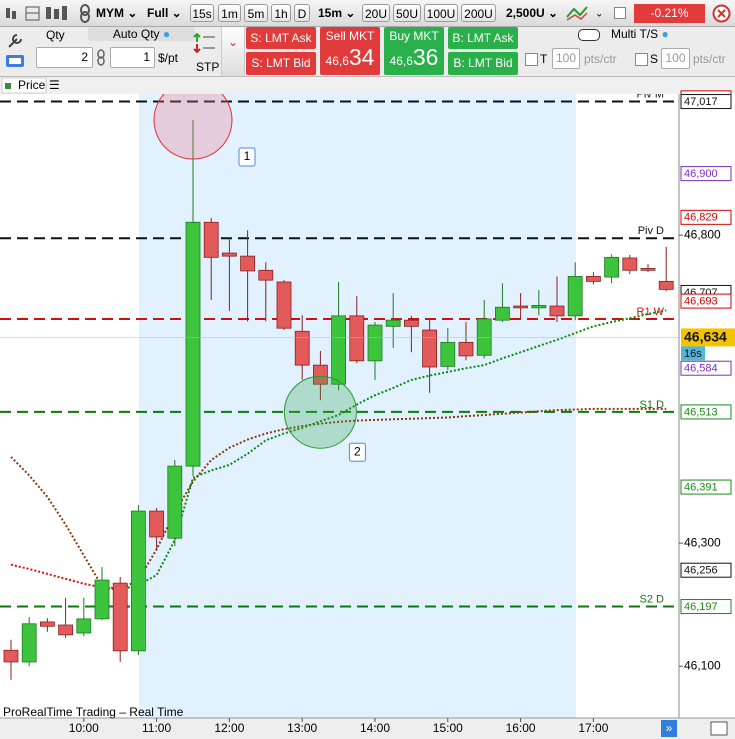 Image resolution: width=735 pixels, height=739 pixels. I want to click on target-checkbox, so click(531, 59).